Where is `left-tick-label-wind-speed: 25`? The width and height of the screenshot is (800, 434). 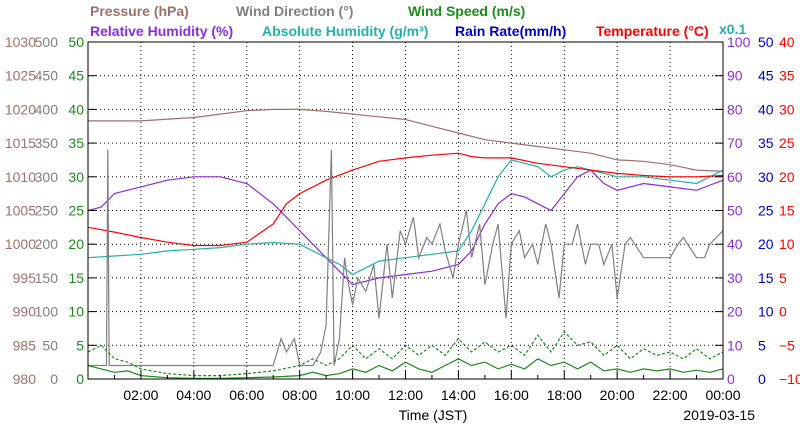 left-tick-label-wind-speed: 25 is located at coordinates (76, 211).